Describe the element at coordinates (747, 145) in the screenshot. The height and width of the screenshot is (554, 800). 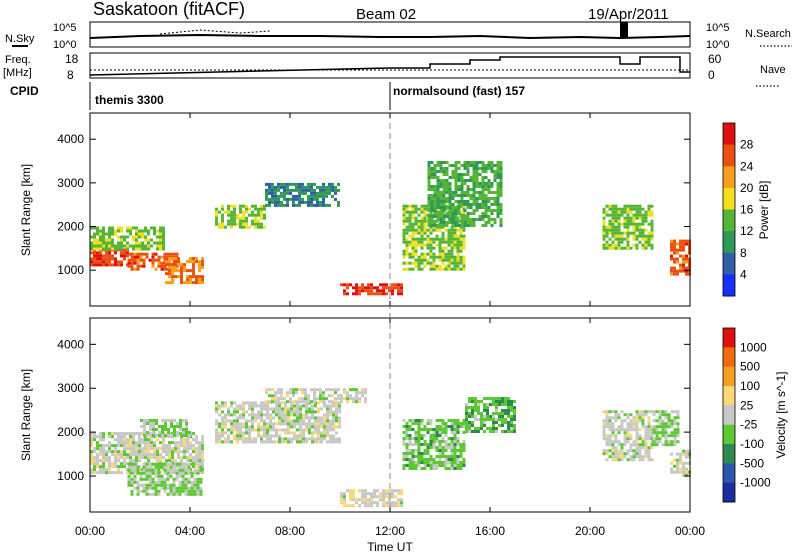
I see `power-colorbar-tick: 28` at that location.